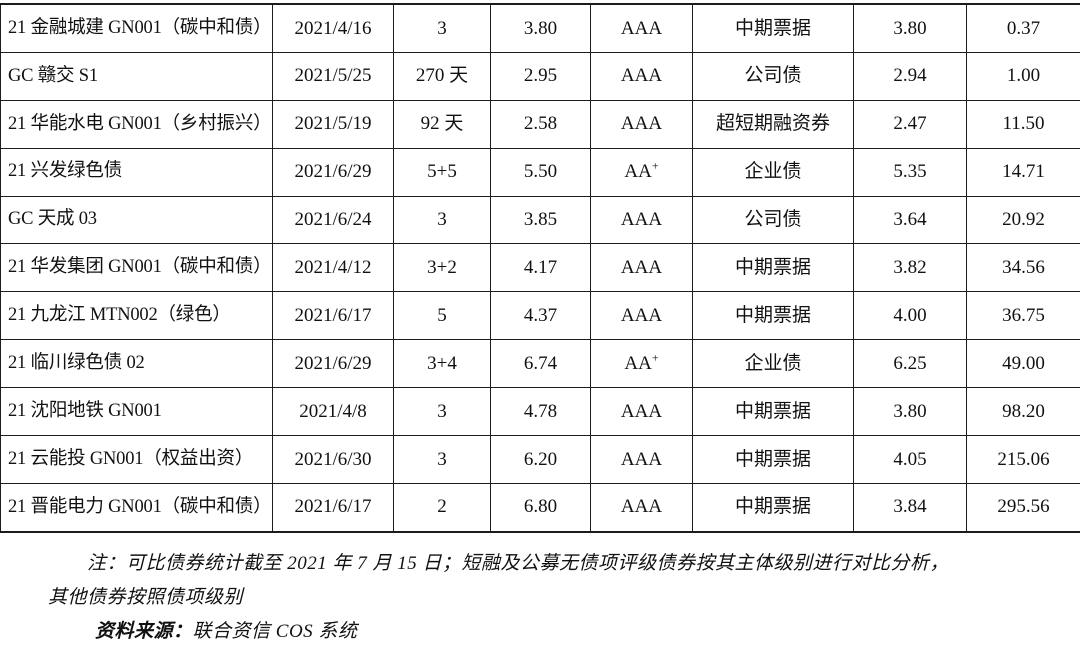  What do you see at coordinates (910, 76) in the screenshot?
I see `cell-comparable-rate: 2.94` at bounding box center [910, 76].